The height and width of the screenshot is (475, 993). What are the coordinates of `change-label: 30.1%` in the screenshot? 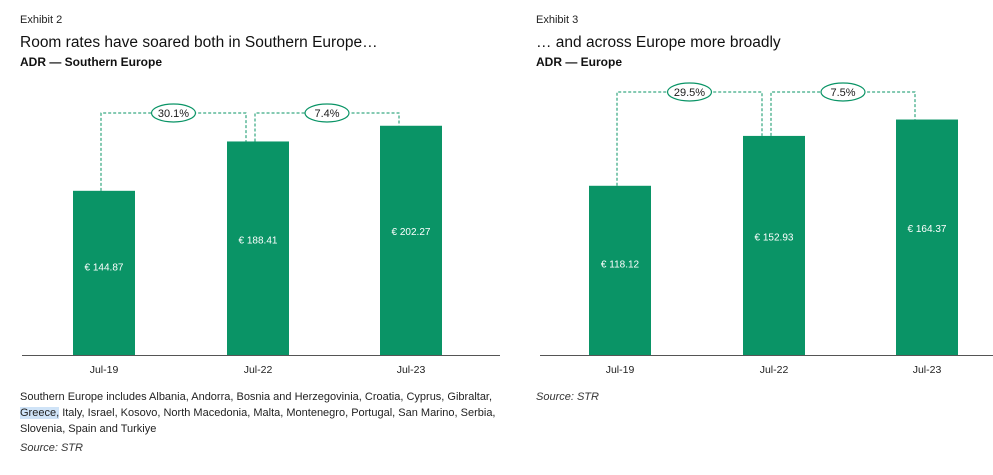 It's located at (173, 114).